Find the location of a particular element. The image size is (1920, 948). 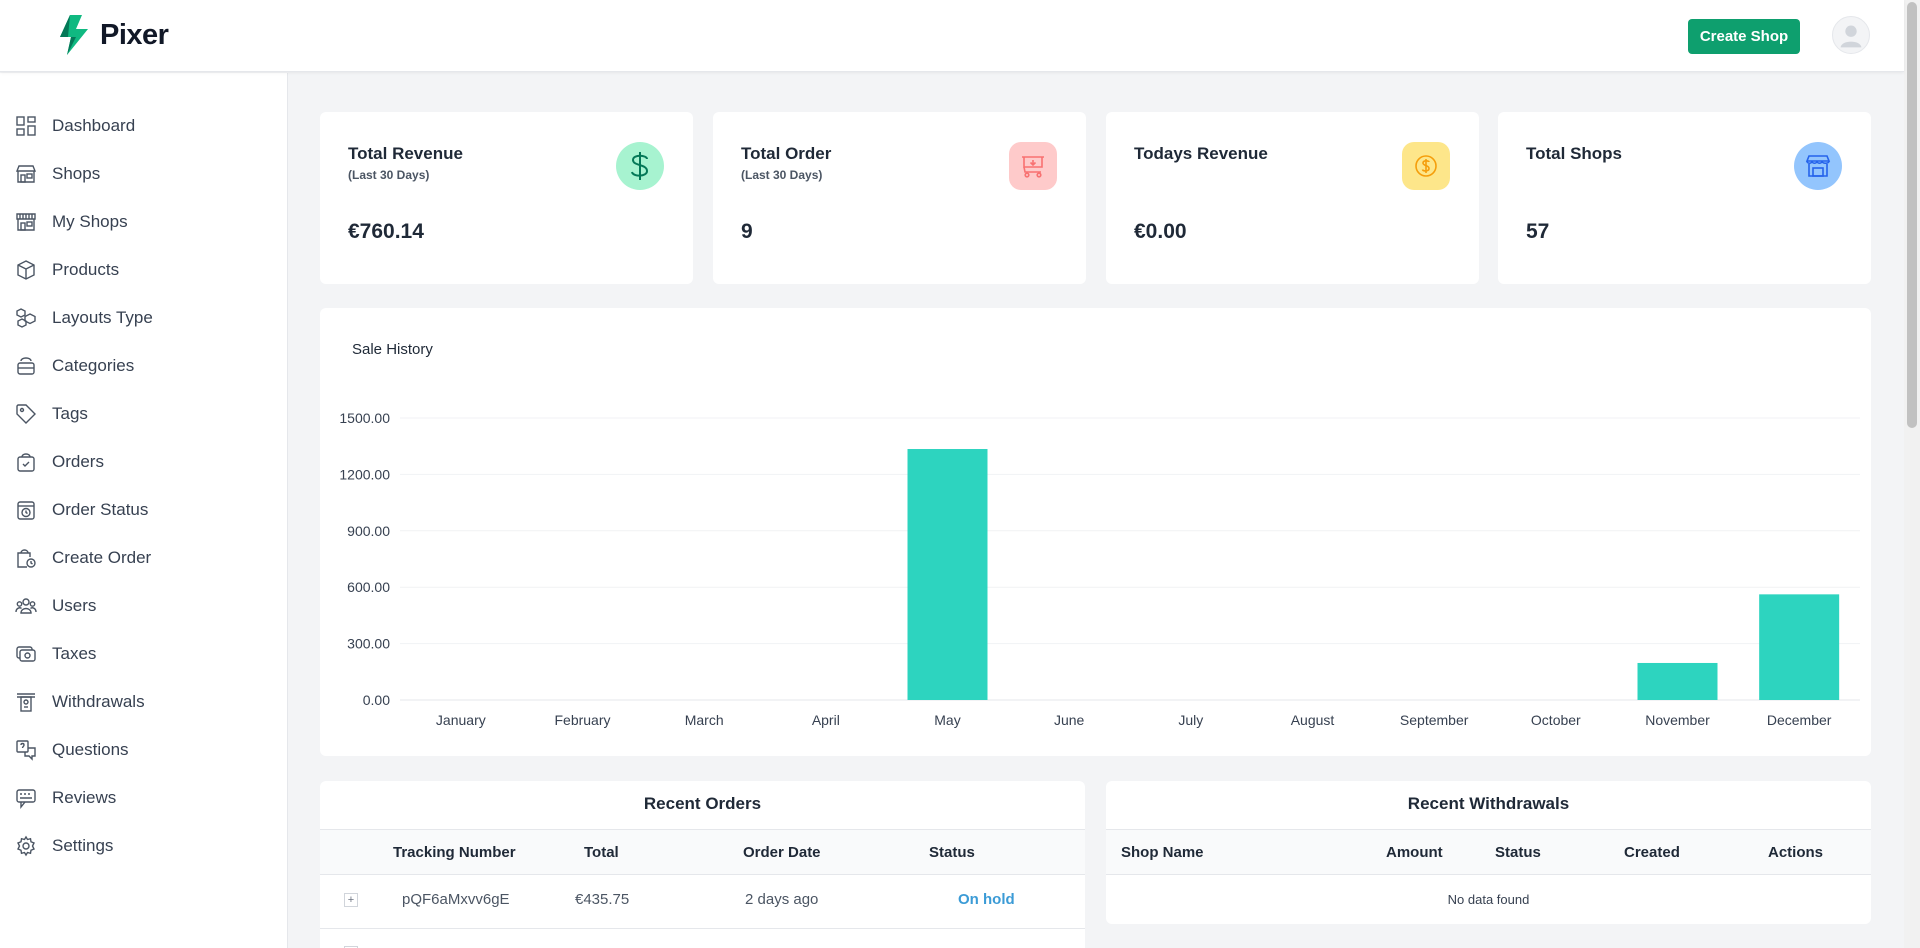

sidebar-item-layouts-type: Layouts Type is located at coordinates (84, 318).